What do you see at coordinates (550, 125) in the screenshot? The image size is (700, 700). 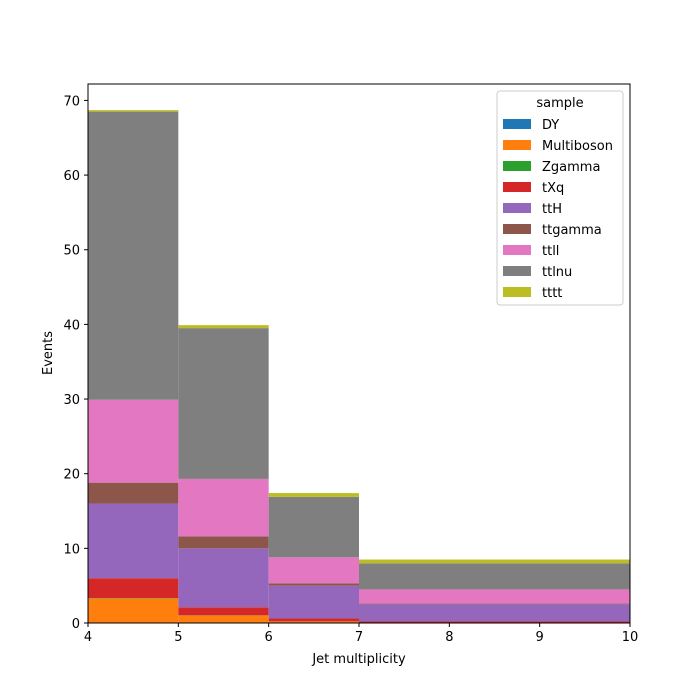 I see `legend-label-dy: DY` at bounding box center [550, 125].